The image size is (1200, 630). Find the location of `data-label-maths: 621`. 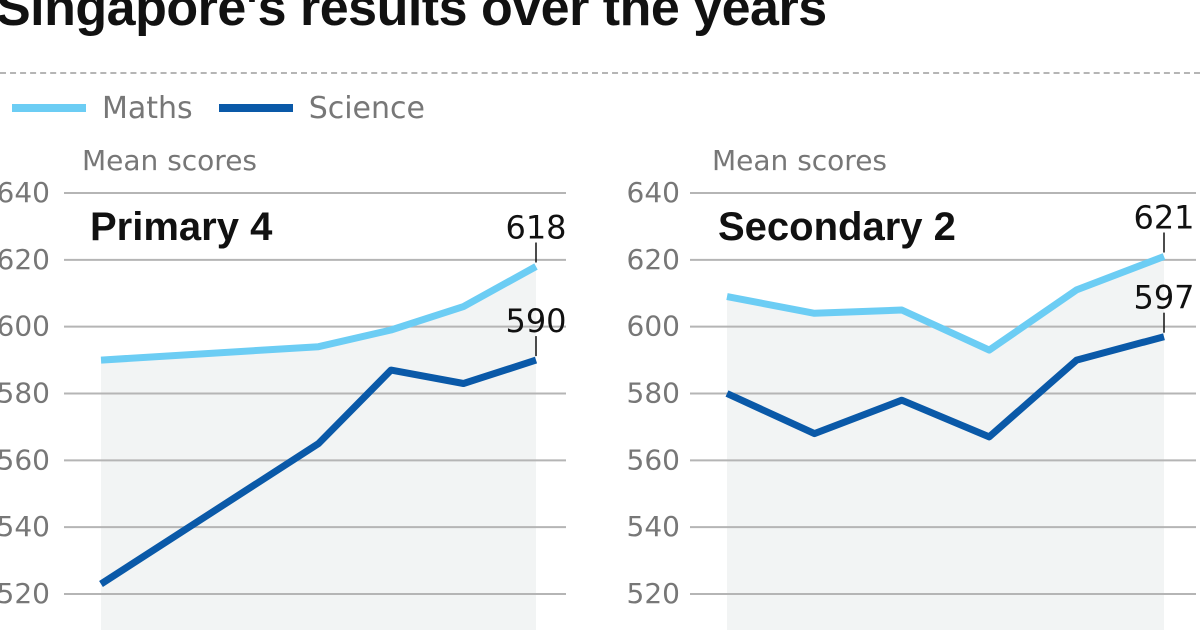

data-label-maths: 621 is located at coordinates (1163, 217).